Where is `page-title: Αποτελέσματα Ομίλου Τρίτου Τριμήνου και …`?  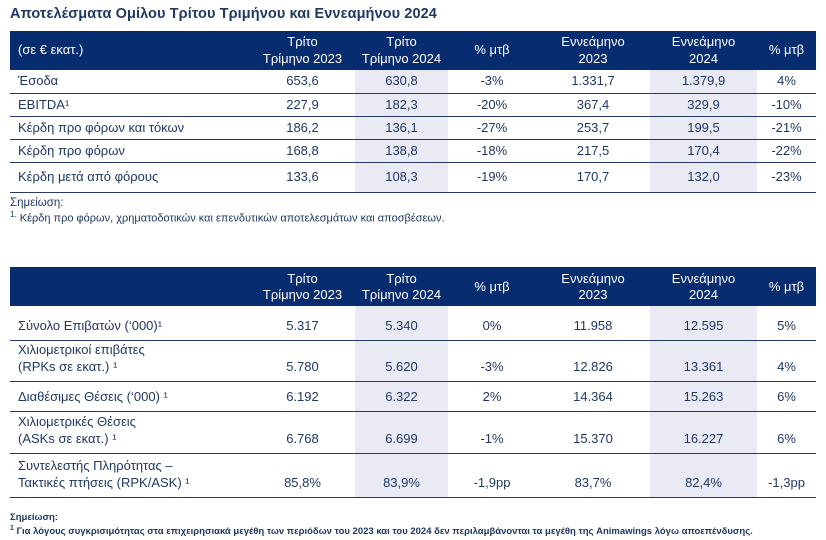 page-title: Αποτελέσματα Ομίλου Τρίτου Τριμήνου και … is located at coordinates (223, 14).